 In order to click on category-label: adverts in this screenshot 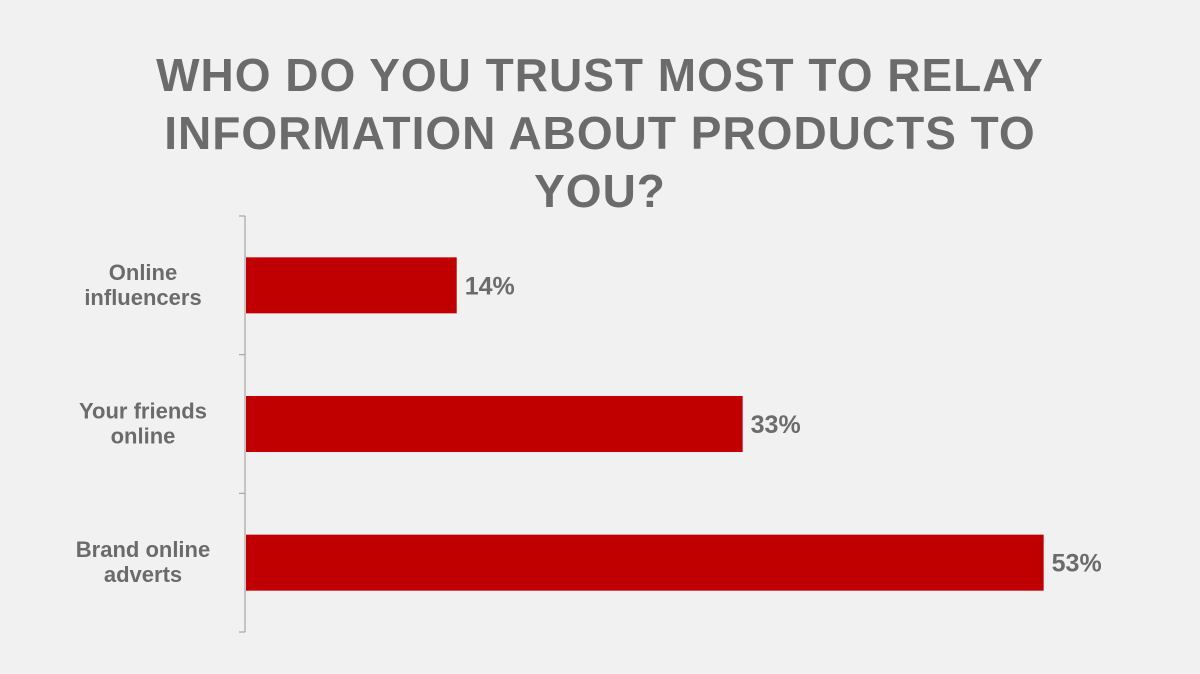, I will do `click(143, 574)`.